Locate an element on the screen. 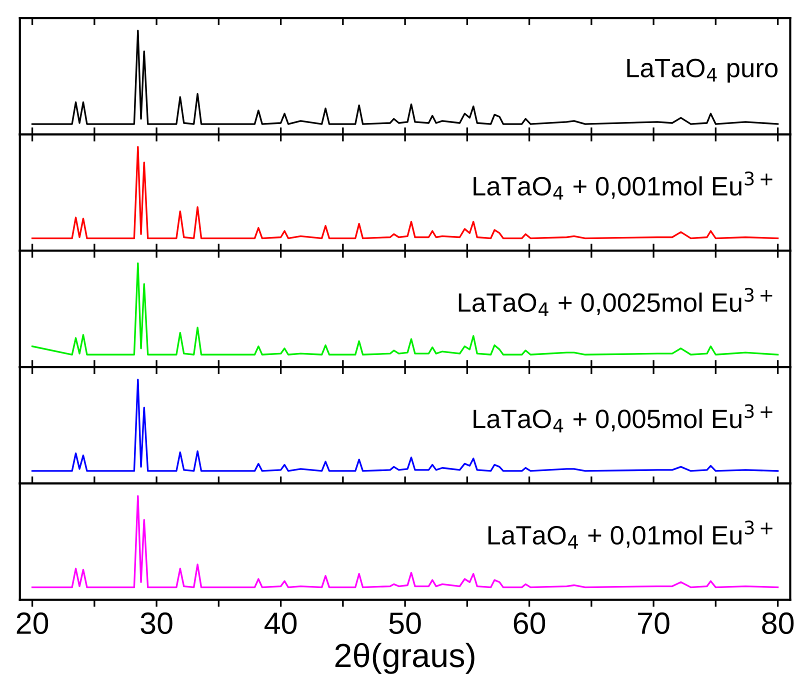 This screenshot has height=695, width=795. x-axis-title: 2θ(graus) is located at coordinates (404, 658).